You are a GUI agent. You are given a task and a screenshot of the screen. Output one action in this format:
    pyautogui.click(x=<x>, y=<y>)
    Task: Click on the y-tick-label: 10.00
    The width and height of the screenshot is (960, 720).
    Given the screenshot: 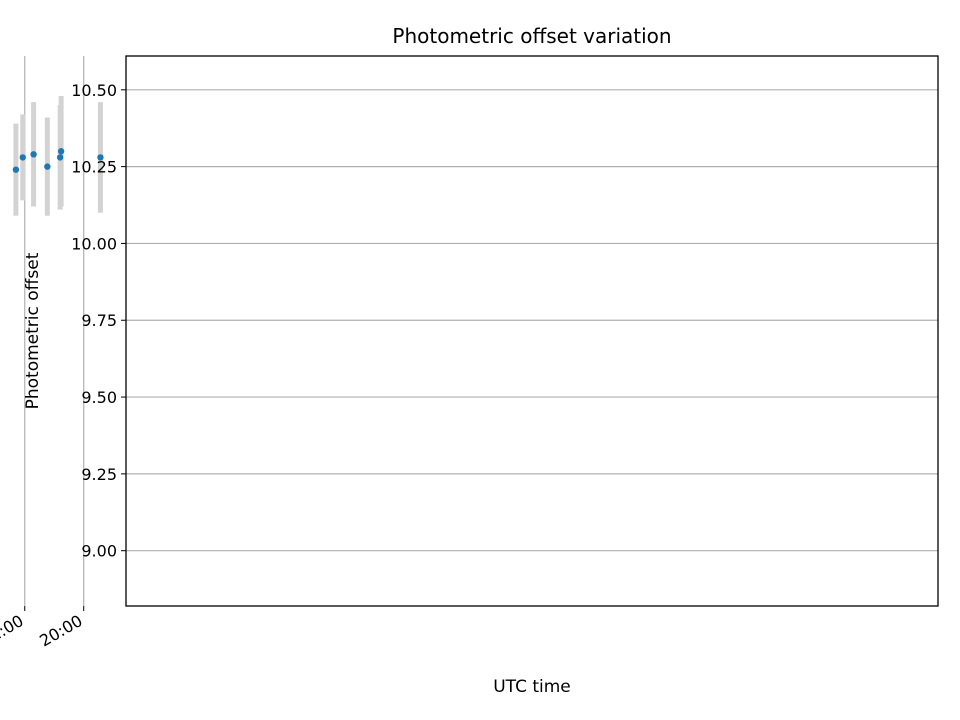 What is the action you would take?
    pyautogui.click(x=94, y=243)
    